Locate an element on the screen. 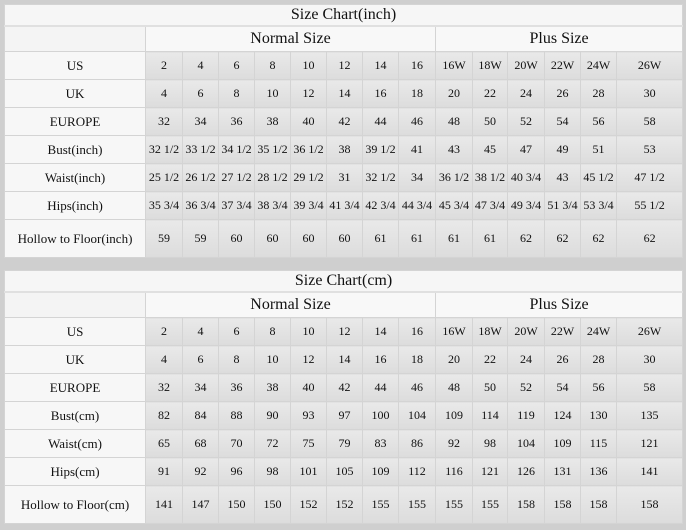 Image resolution: width=686 pixels, height=530 pixels. size-cell: 105 is located at coordinates (344, 471).